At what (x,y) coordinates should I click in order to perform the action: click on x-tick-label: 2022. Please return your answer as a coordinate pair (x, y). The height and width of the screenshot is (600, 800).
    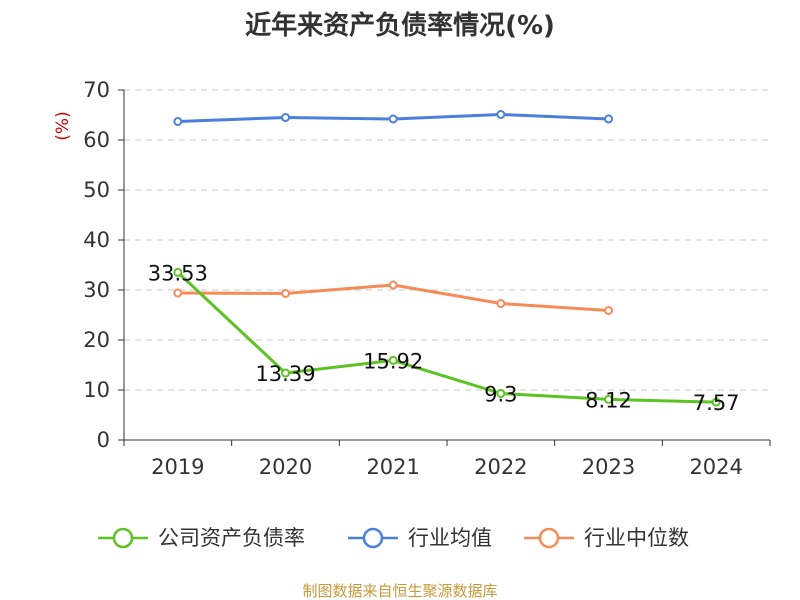
    Looking at the image, I should click on (500, 467).